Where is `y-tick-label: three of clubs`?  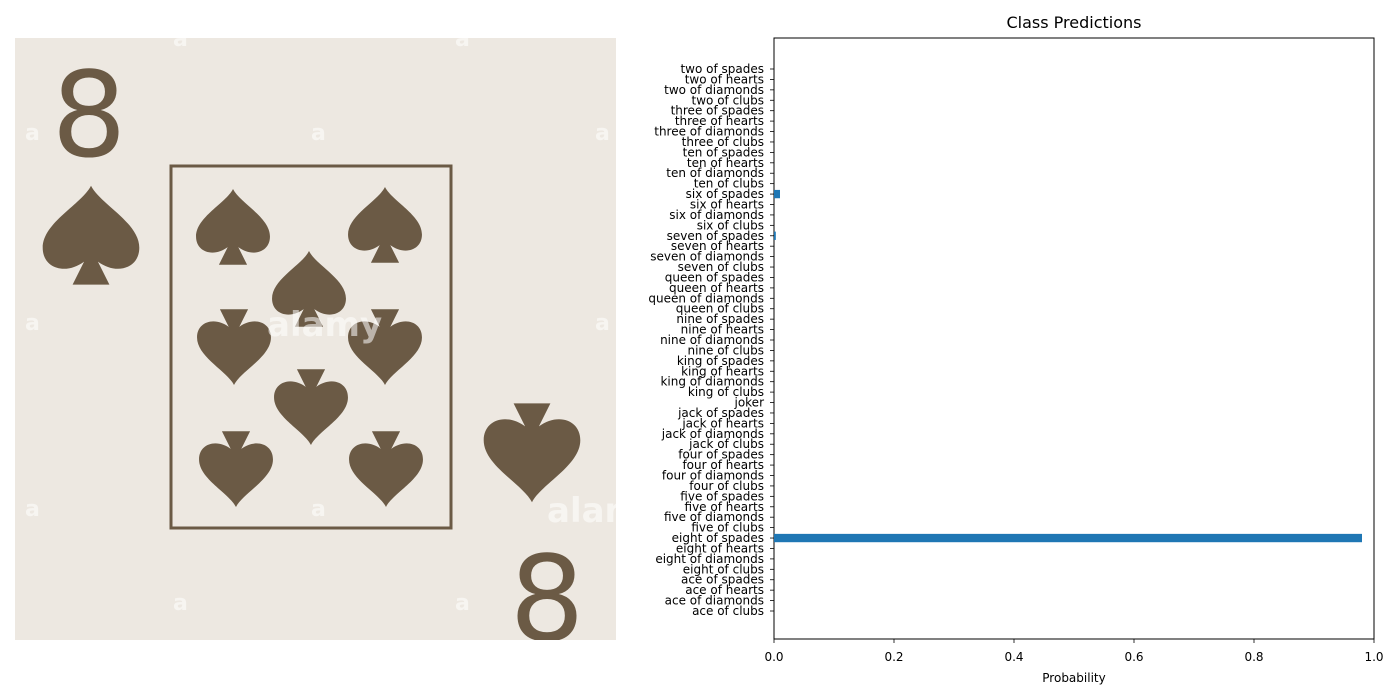
y-tick-label: three of clubs is located at coordinates (723, 142).